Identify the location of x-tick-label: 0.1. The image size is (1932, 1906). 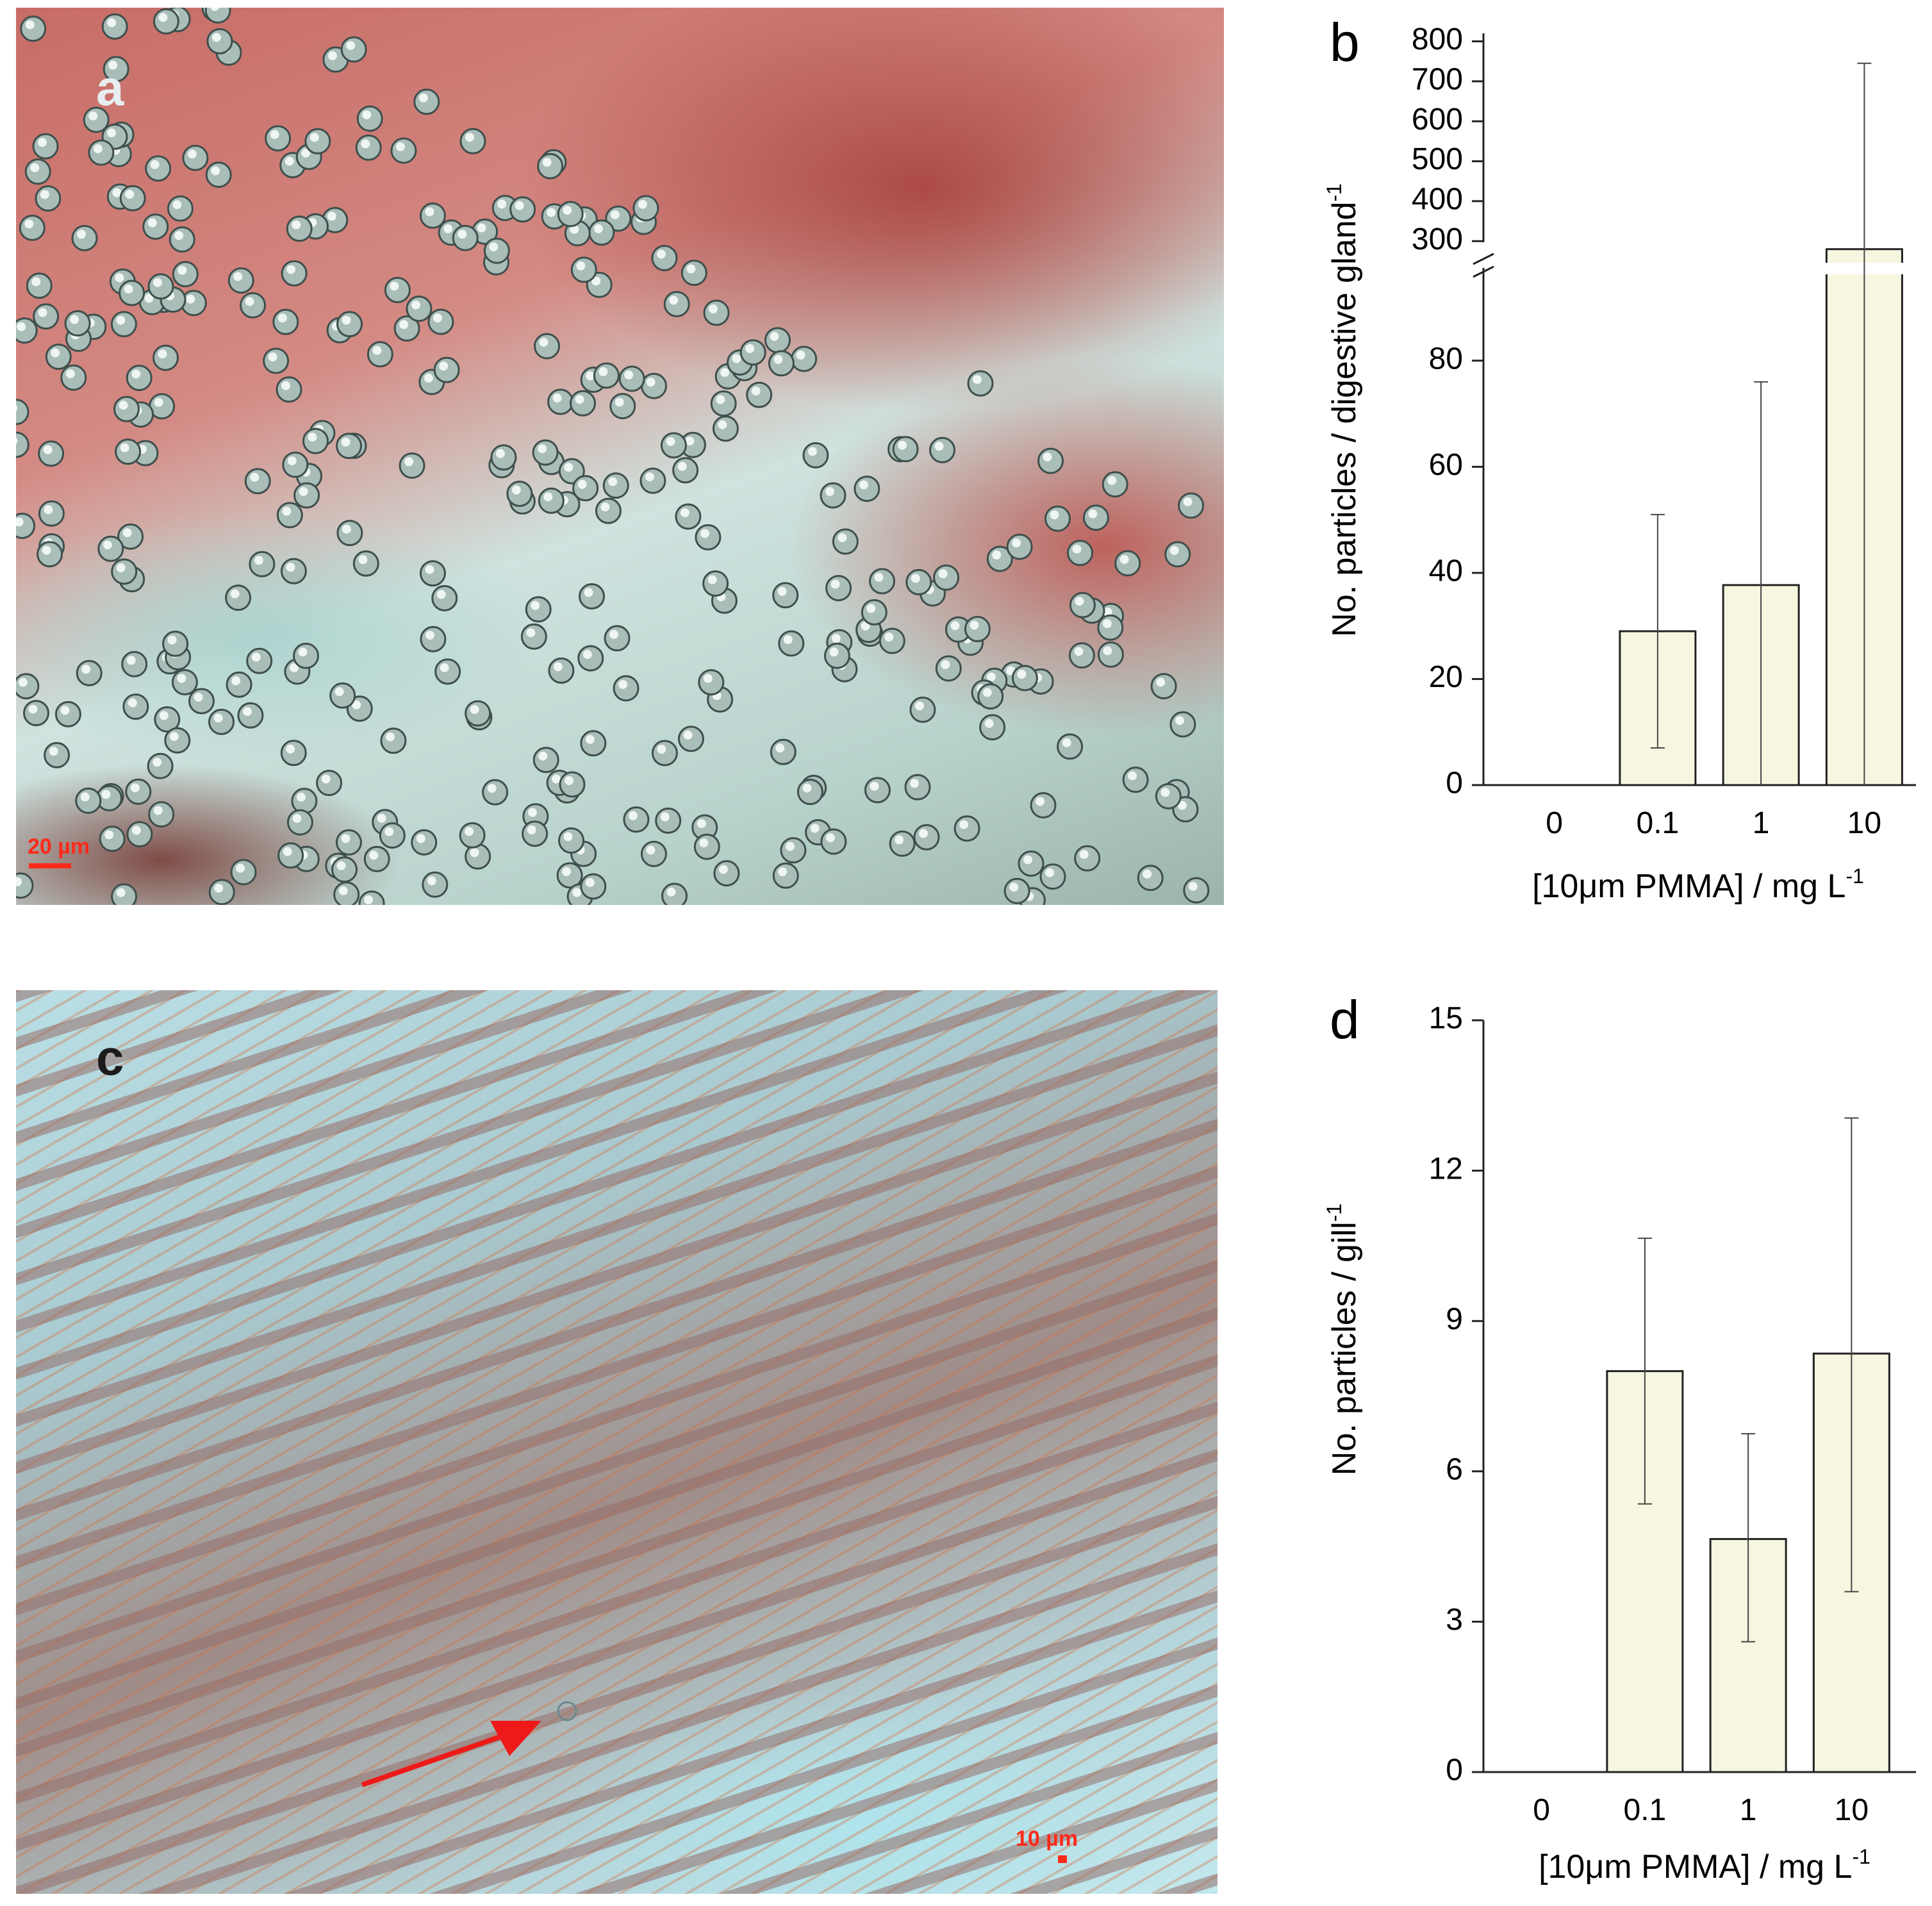
(1658, 823).